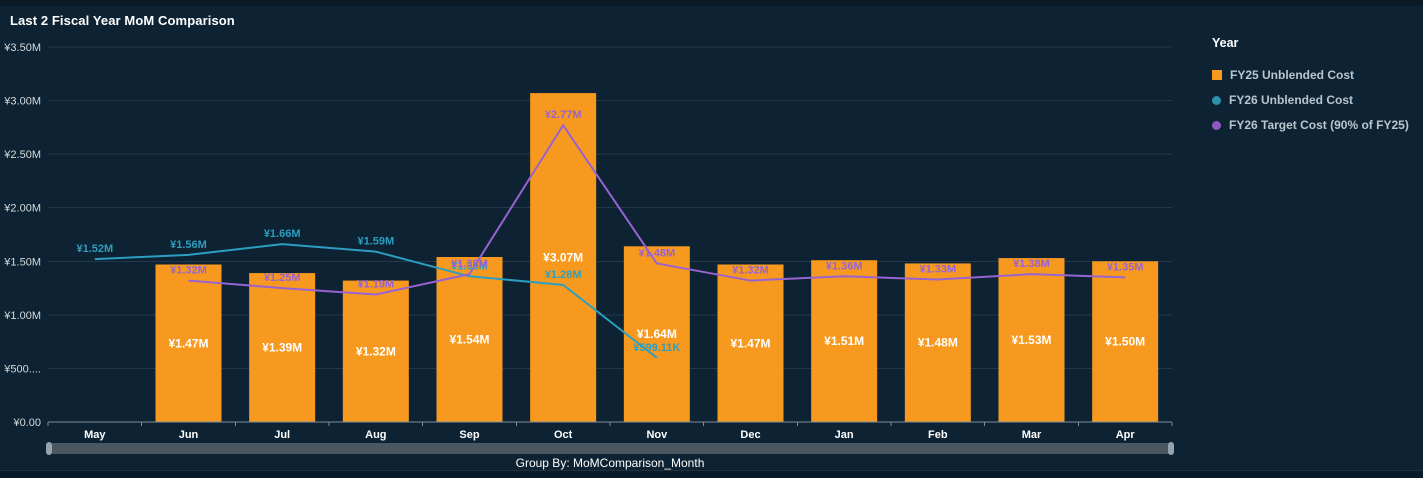  Describe the element at coordinates (282, 234) in the screenshot. I see `point-value-label: ¥1.66M` at that location.